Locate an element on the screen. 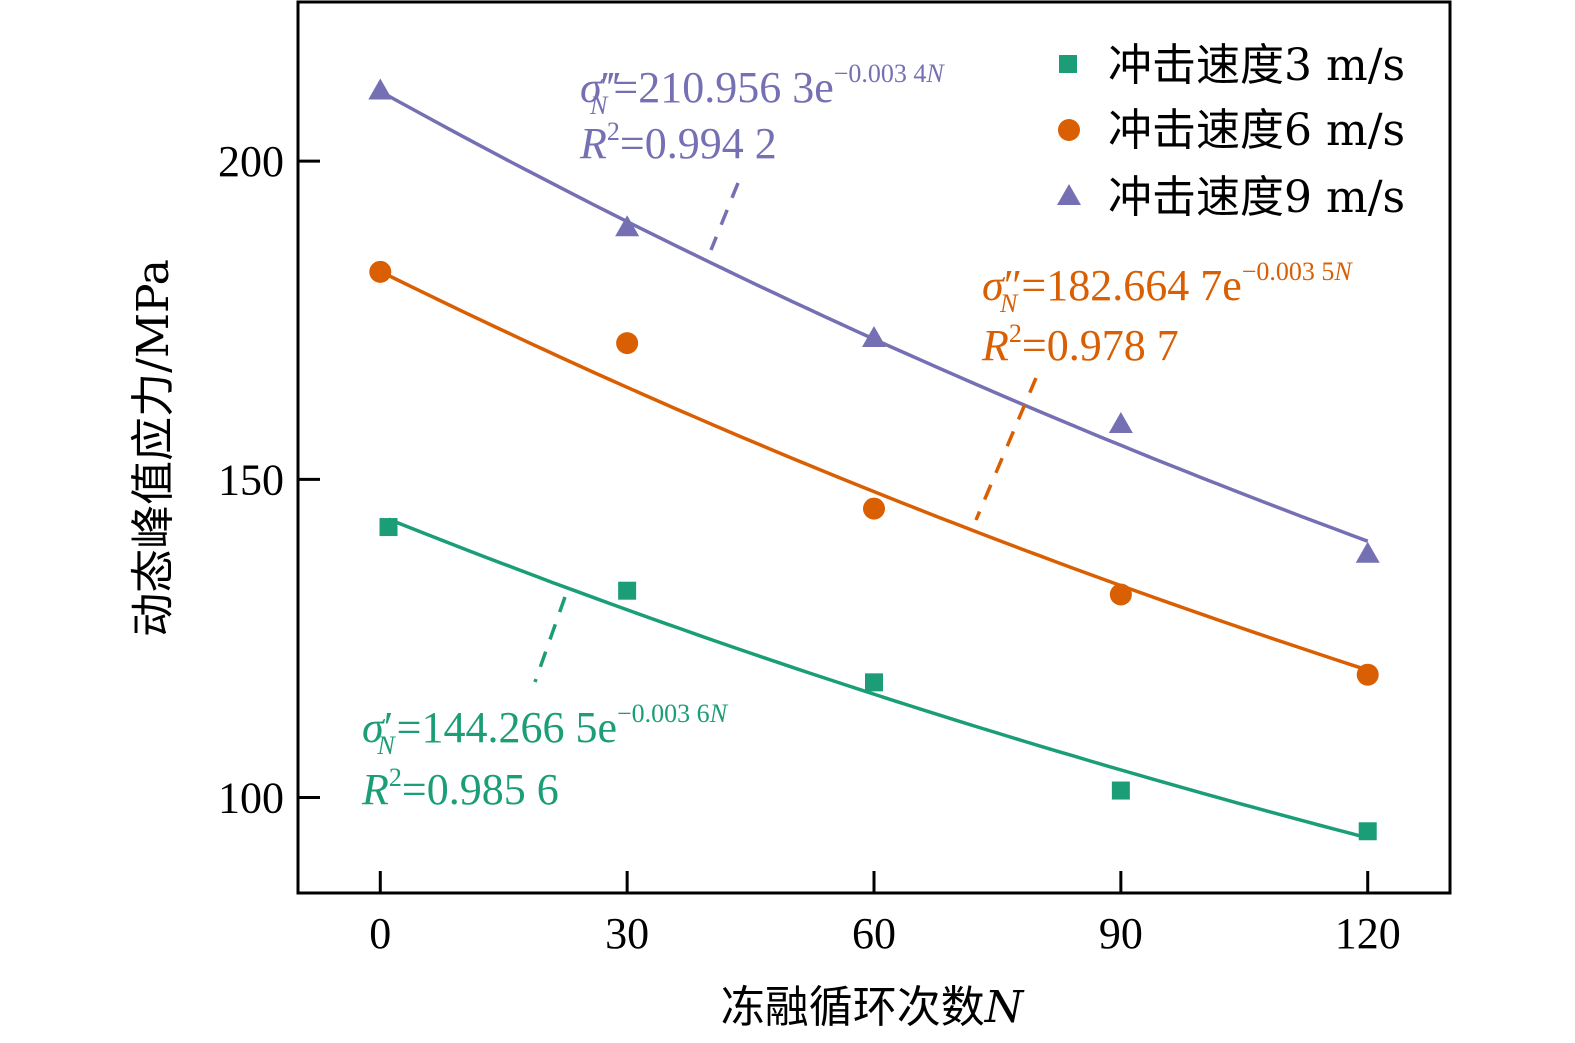  legend-marker-square is located at coordinates (1068, 64).